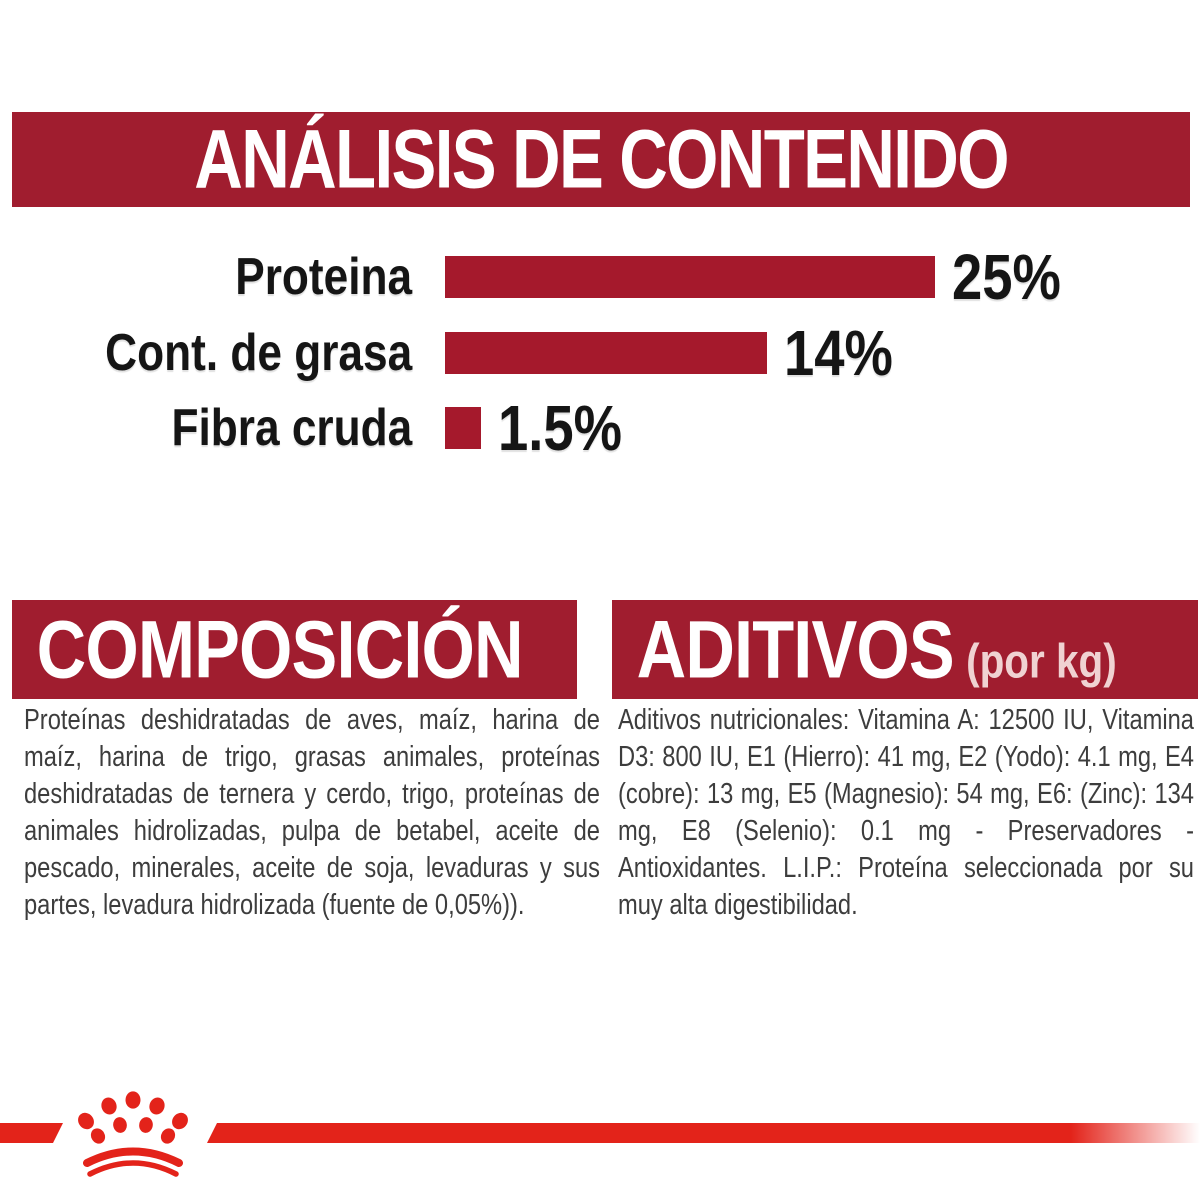  I want to click on chart-row-proteina: Proteina 25%, so click(600, 277).